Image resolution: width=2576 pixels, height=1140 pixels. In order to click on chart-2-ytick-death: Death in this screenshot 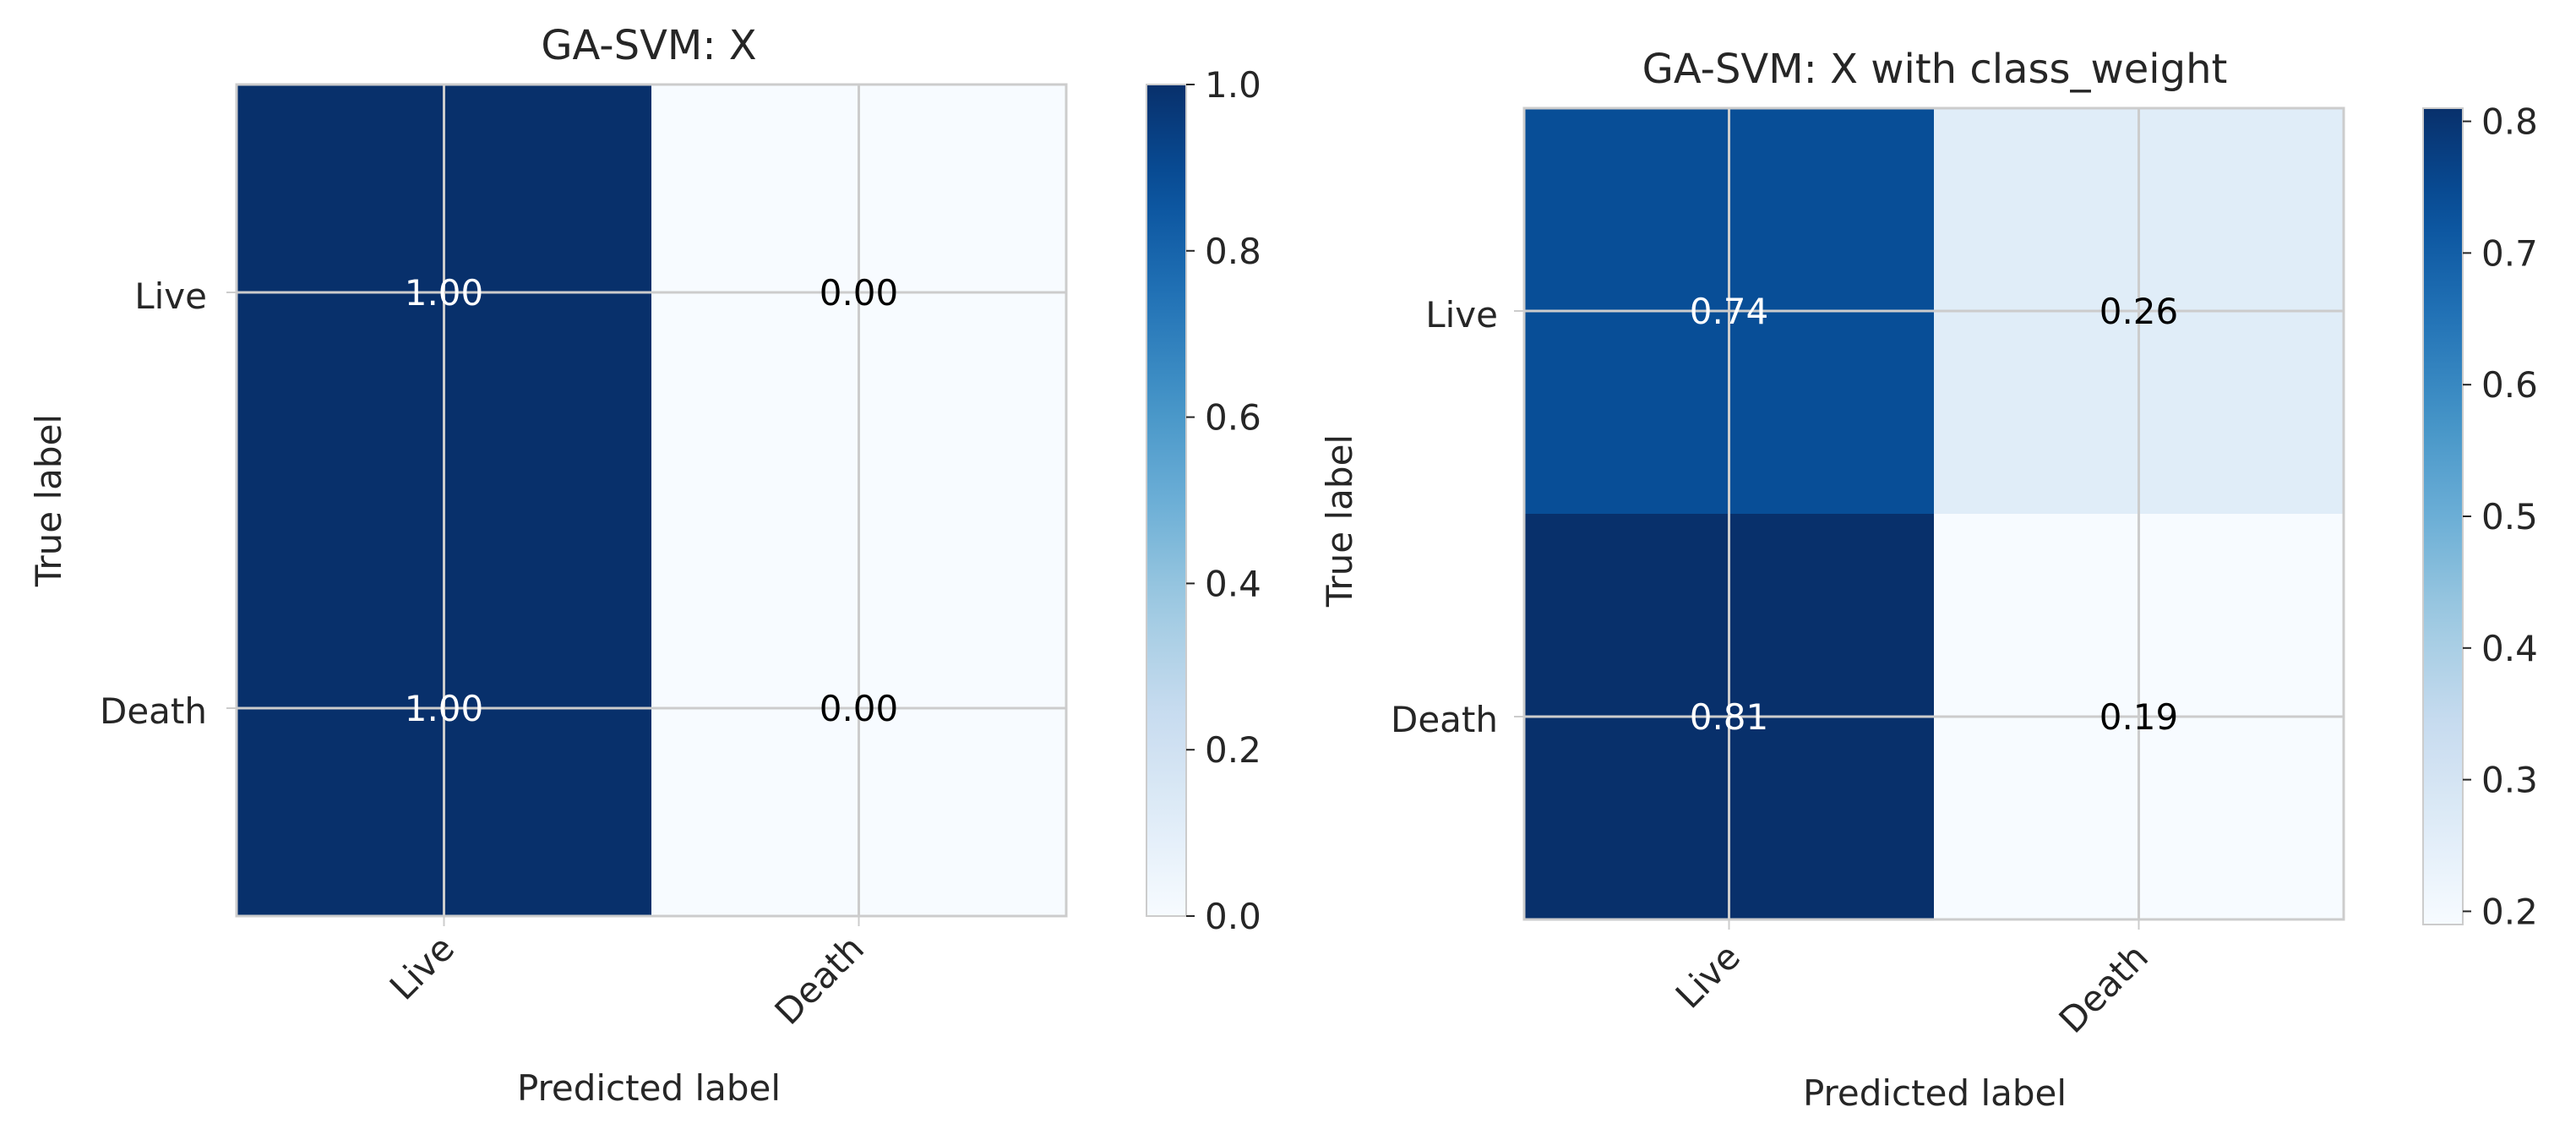, I will do `click(1444, 719)`.